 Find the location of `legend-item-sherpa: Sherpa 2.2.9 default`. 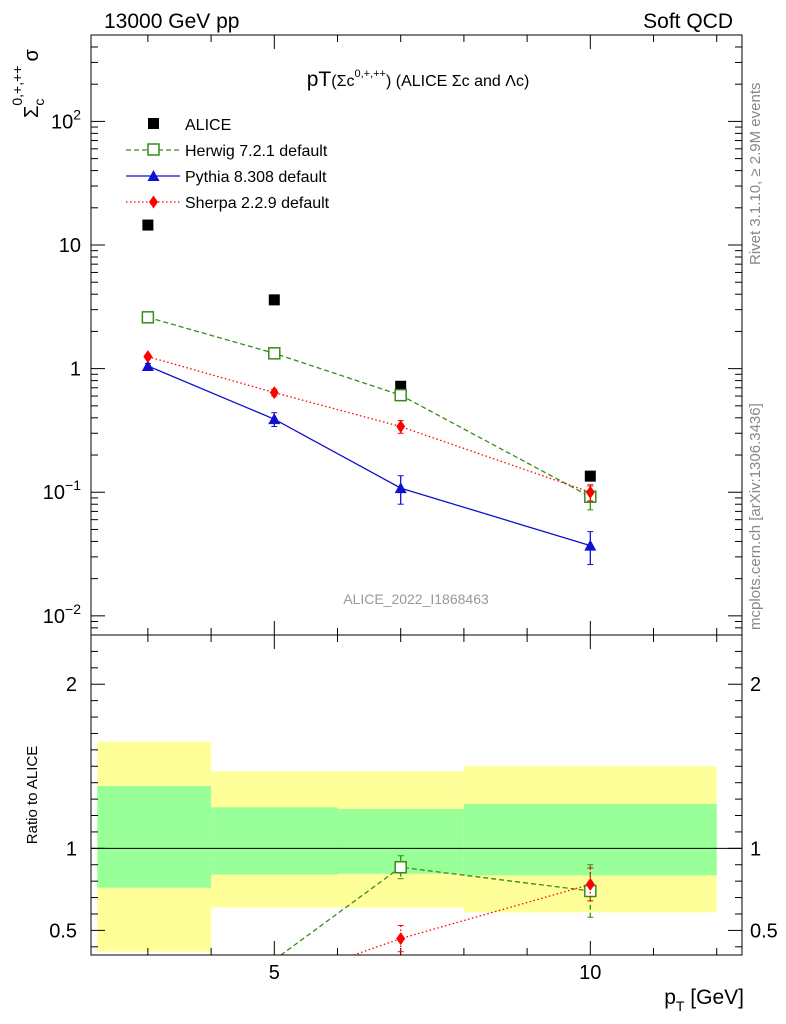

legend-item-sherpa: Sherpa 2.2.9 default is located at coordinates (228, 203).